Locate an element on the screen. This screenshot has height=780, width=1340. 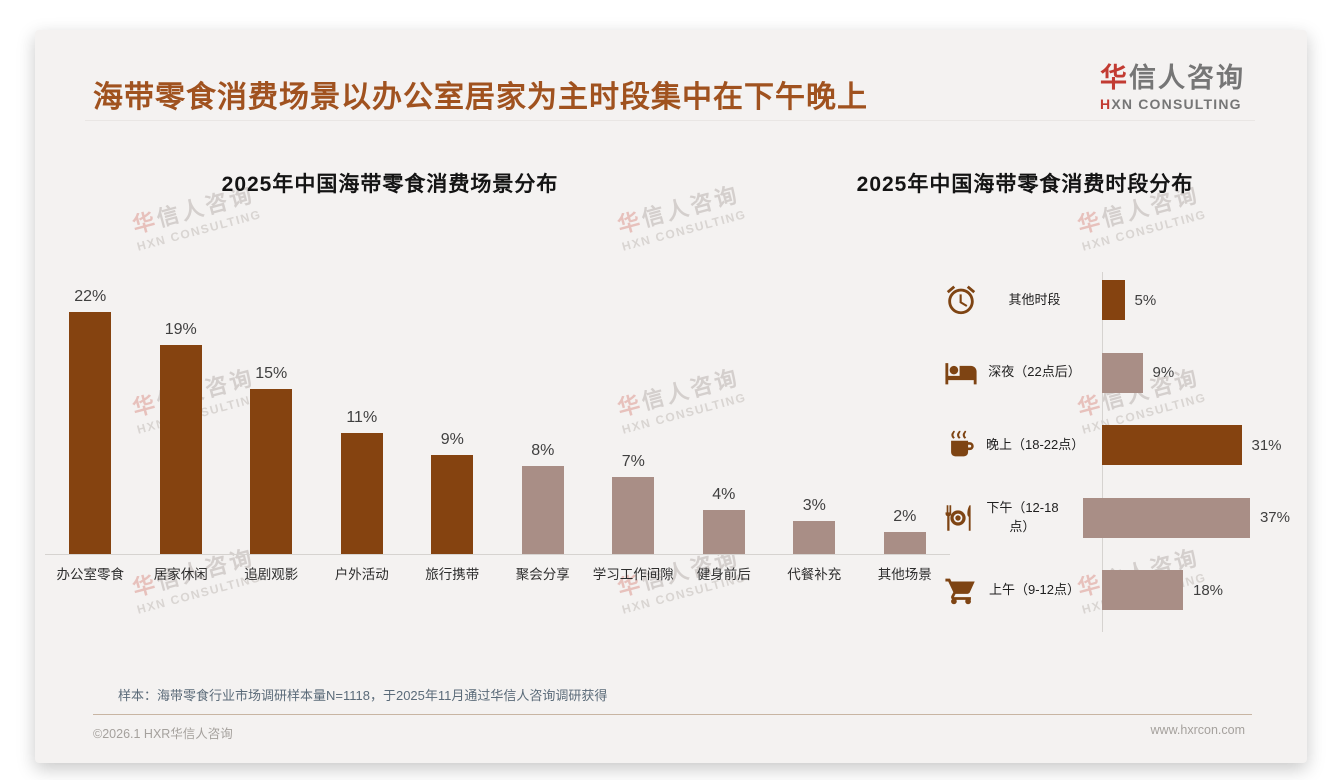
bar-value-label: 18% is located at coordinates (1208, 590).